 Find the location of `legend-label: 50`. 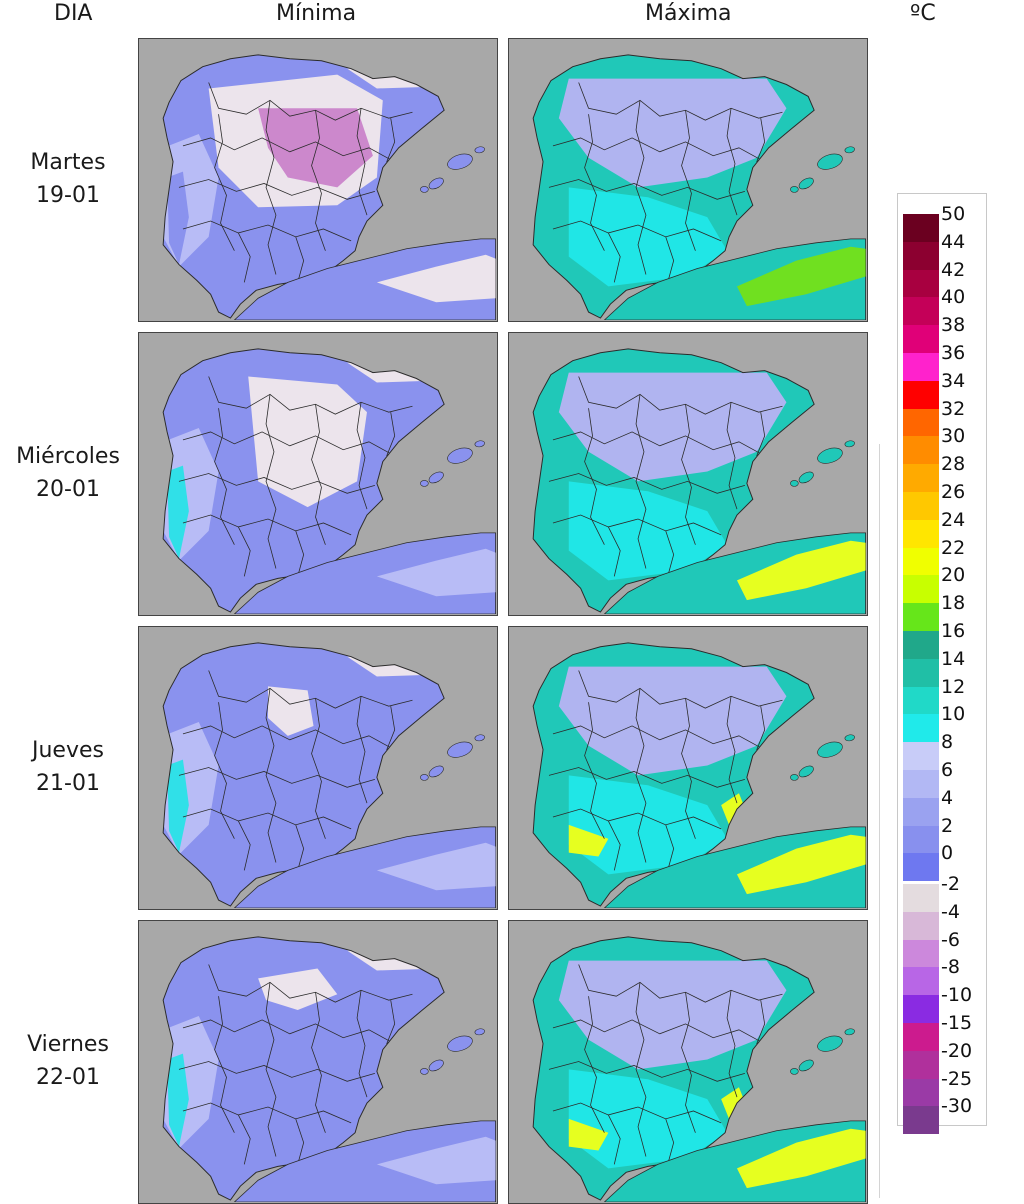

legend-label: 50 is located at coordinates (953, 214).